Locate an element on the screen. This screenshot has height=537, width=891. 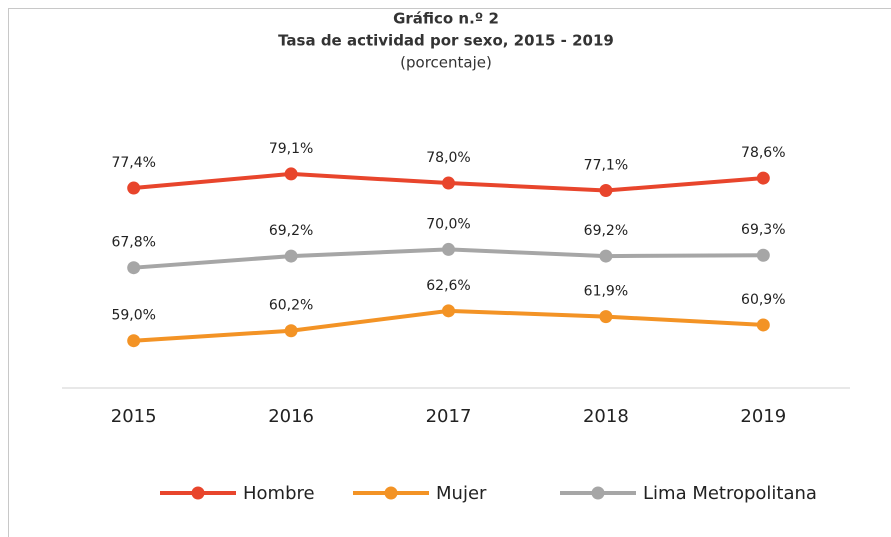
data-label: 62,6% is located at coordinates (448, 286).